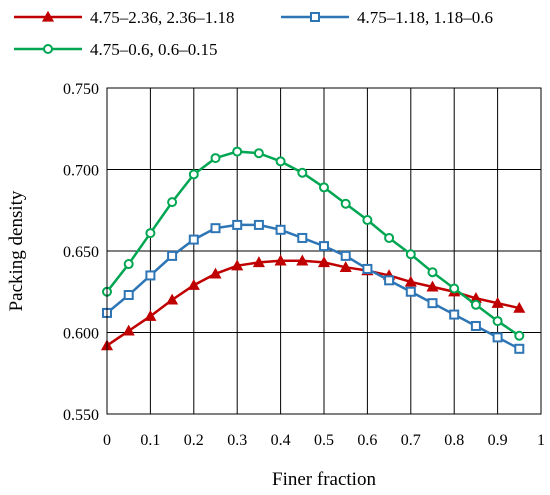 Image resolution: width=550 pixels, height=495 pixels. I want to click on x-tick-label: 0.2, so click(194, 440).